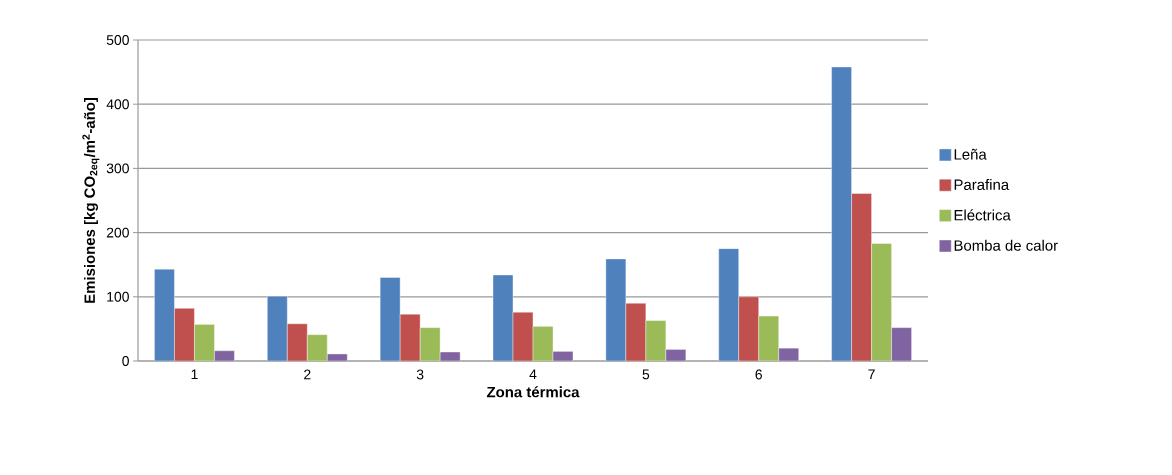 The height and width of the screenshot is (475, 1172). What do you see at coordinates (1006, 245) in the screenshot?
I see `legend-label: Bomba de calor` at bounding box center [1006, 245].